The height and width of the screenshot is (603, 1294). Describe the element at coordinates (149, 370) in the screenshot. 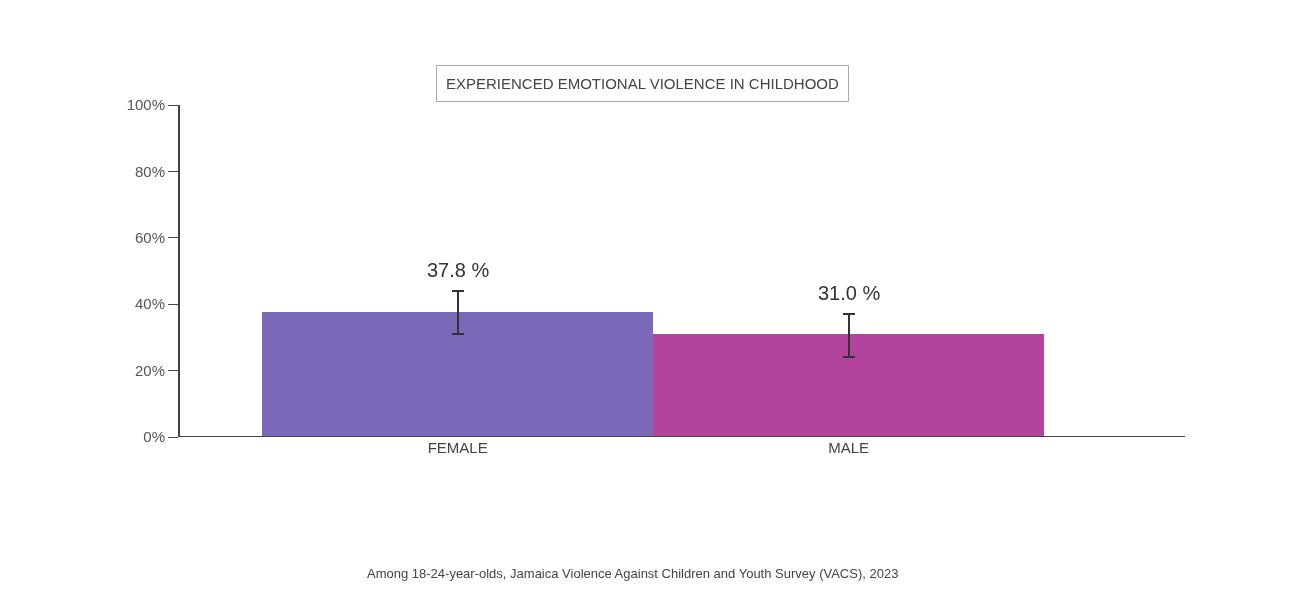

I see `y-tick-label: 20%` at that location.